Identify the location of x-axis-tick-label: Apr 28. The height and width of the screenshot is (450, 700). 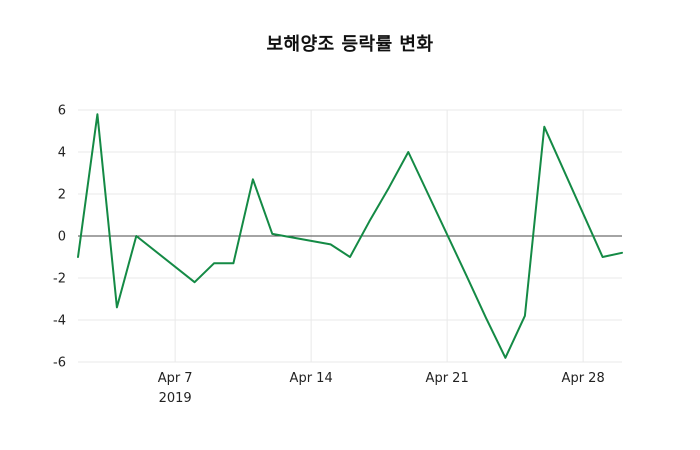
(583, 378).